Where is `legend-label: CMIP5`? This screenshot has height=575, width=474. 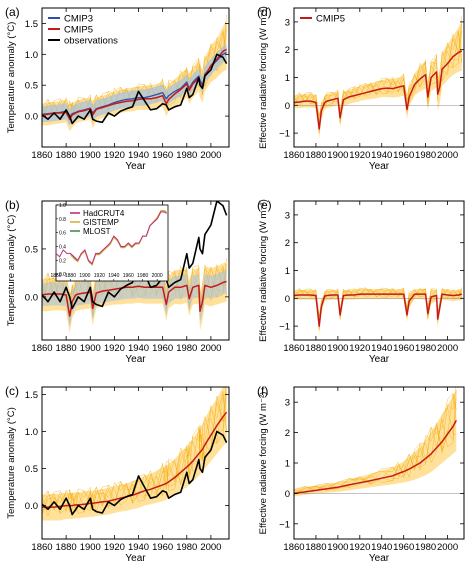 legend-label: CMIP5 is located at coordinates (78, 30).